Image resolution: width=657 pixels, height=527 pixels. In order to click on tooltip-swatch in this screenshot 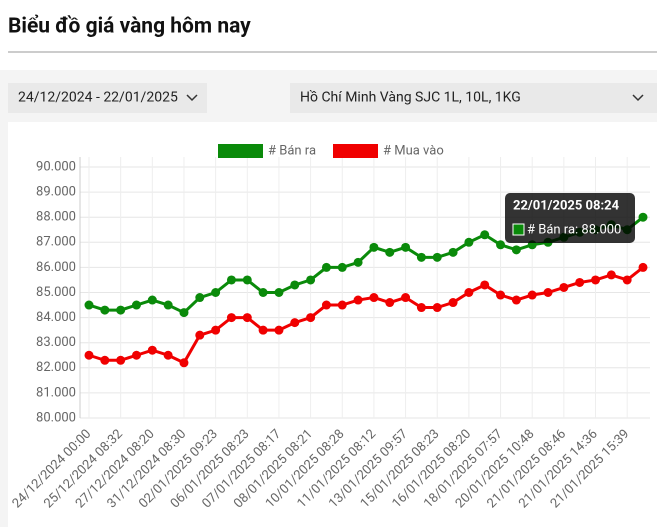, I will do `click(518, 229)`.